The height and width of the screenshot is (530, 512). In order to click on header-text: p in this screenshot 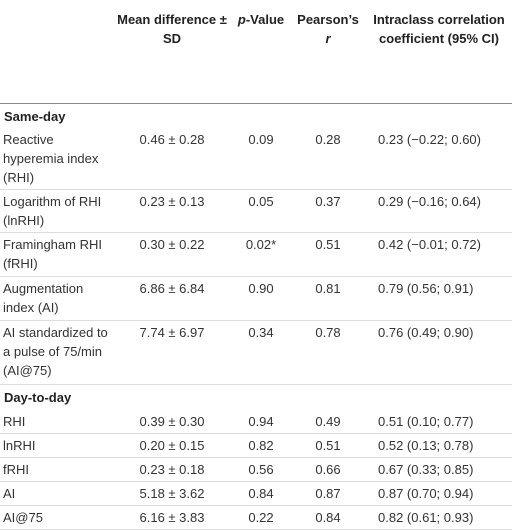, I will do `click(241, 19)`.